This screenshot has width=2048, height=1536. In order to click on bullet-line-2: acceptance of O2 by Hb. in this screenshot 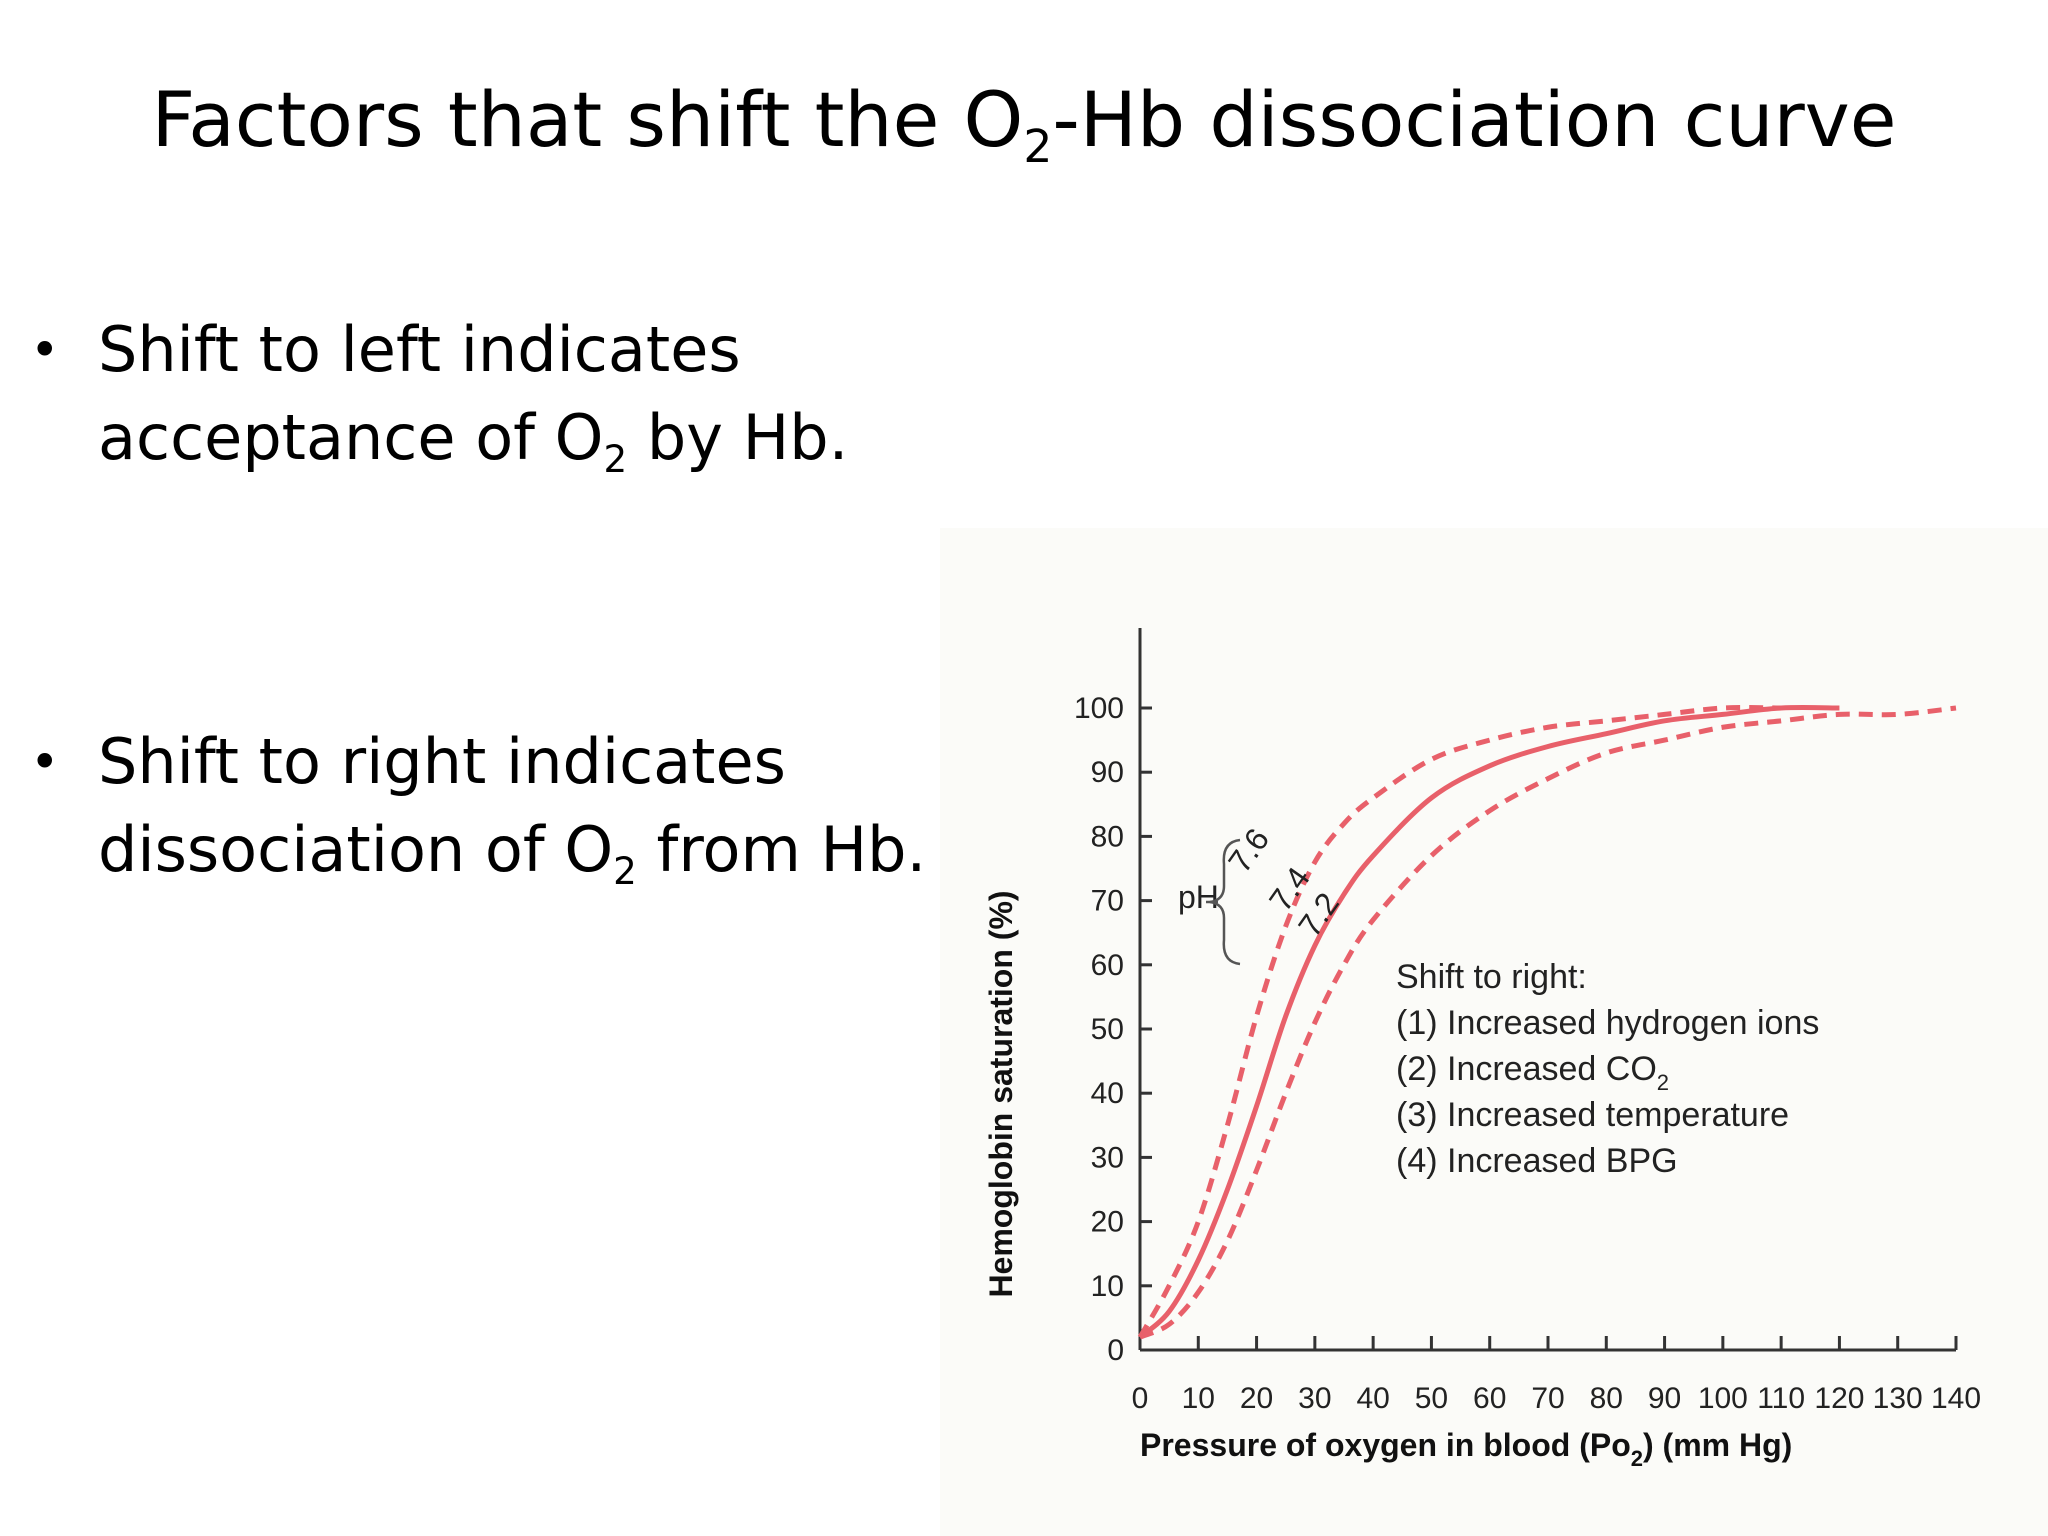, I will do `click(473, 441)`.